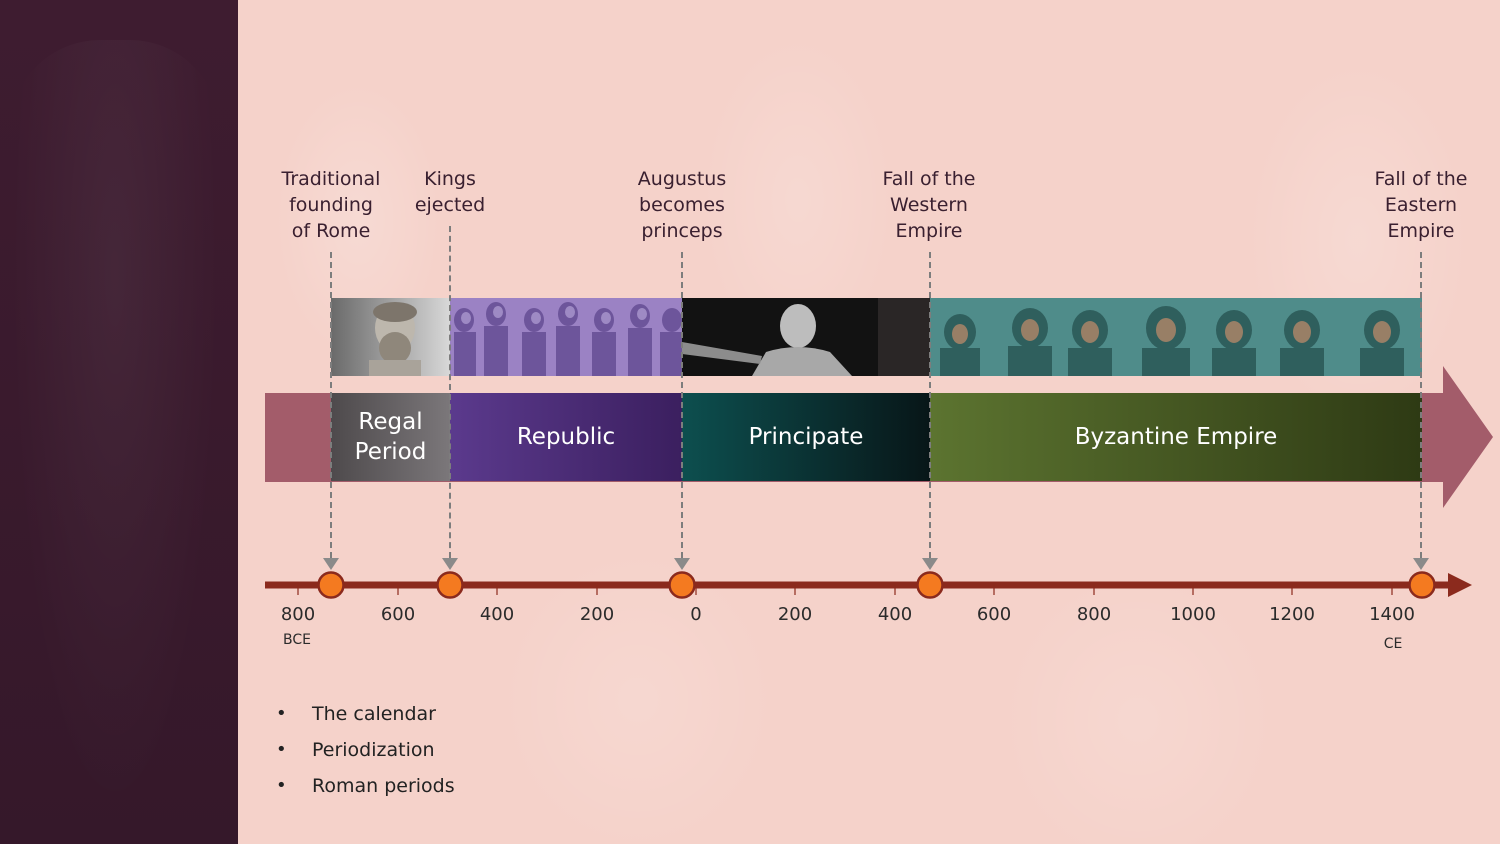 This screenshot has height=844, width=1500. What do you see at coordinates (682, 205) in the screenshot?
I see `event-label-augustus: Augustus becomes princeps` at bounding box center [682, 205].